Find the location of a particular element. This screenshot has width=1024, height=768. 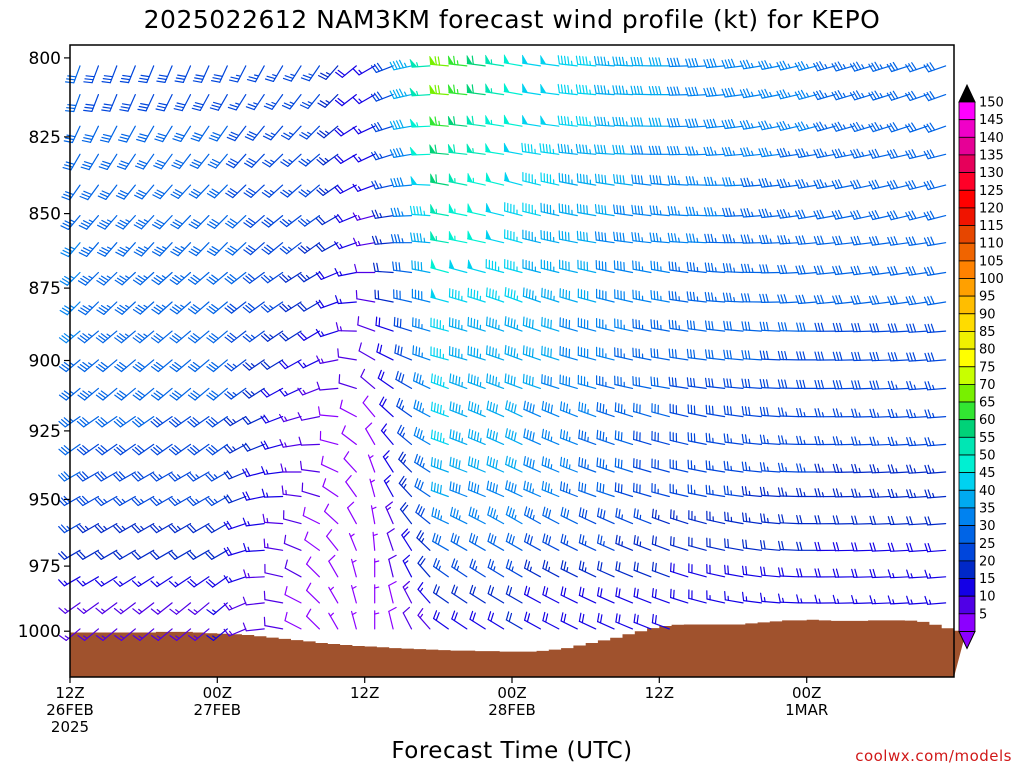

colorbar-swatch is located at coordinates (967, 499).